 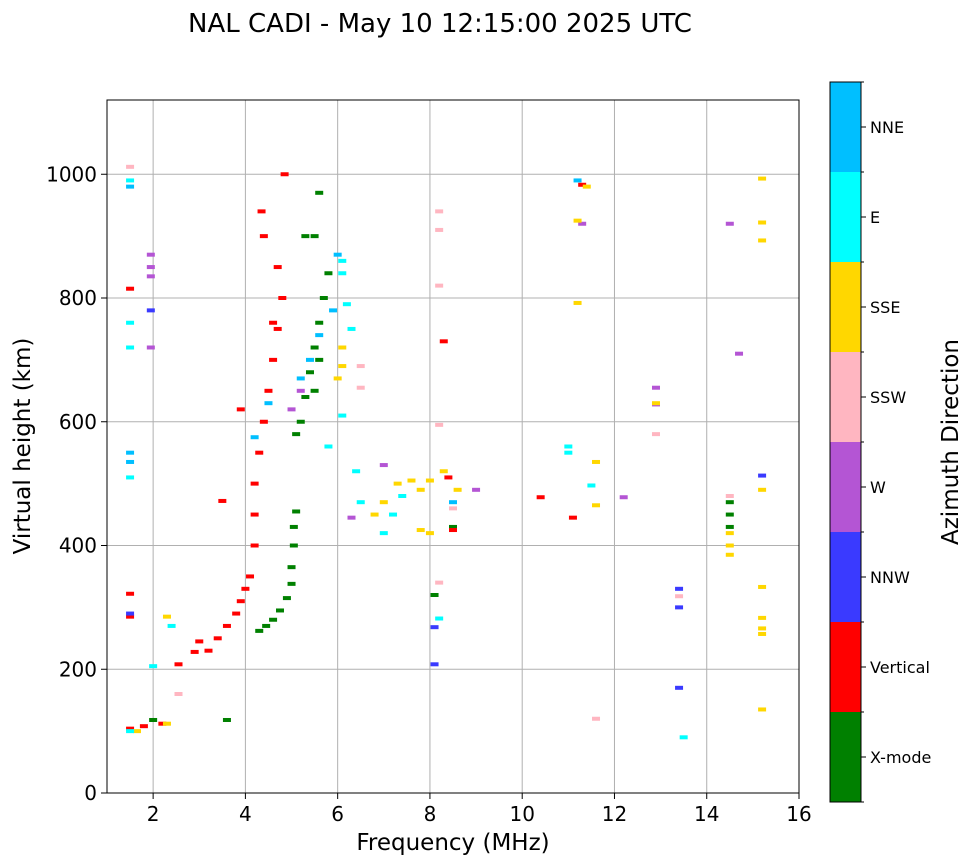 I want to click on y-tick-label: 800, so click(x=78, y=298).